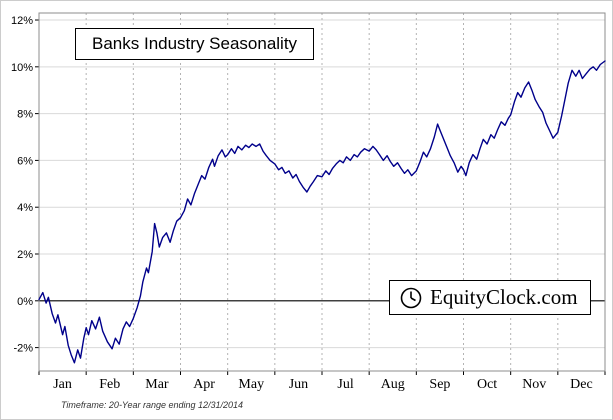 The height and width of the screenshot is (420, 613). Describe the element at coordinates (25, 115) in the screenshot. I see `y-axis-label: 8%` at that location.